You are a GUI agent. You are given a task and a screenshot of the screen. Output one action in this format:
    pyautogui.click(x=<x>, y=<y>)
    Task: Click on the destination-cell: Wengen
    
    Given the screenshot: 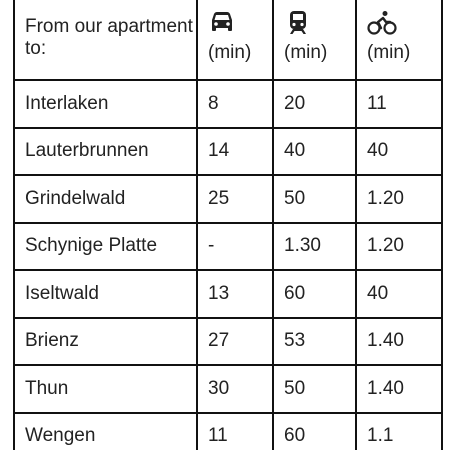 What is the action you would take?
    pyautogui.click(x=105, y=430)
    